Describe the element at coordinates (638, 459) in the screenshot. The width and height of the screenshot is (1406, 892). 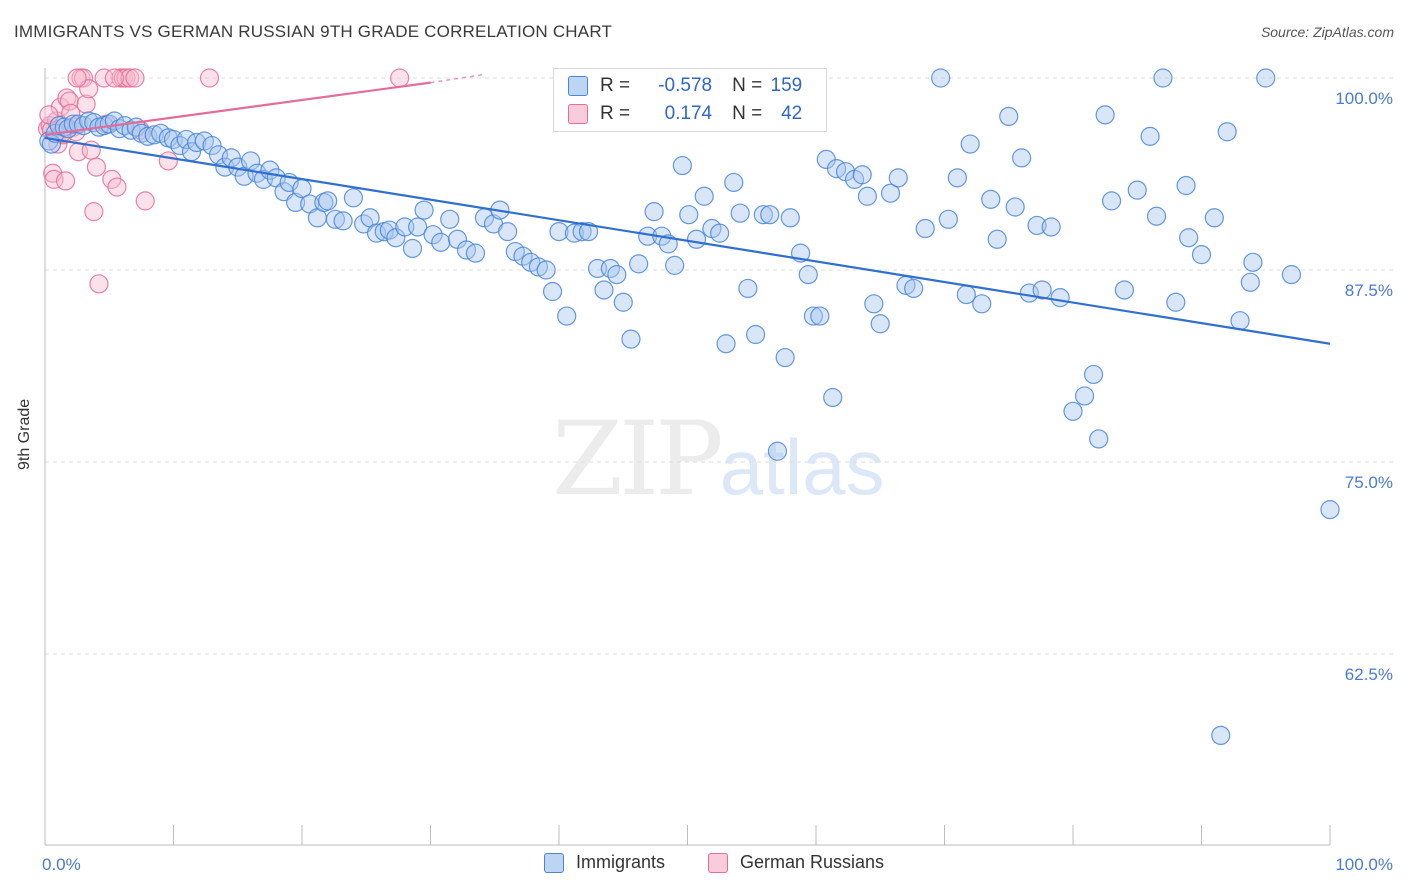
I see `watermark-zip: ZIP` at that location.